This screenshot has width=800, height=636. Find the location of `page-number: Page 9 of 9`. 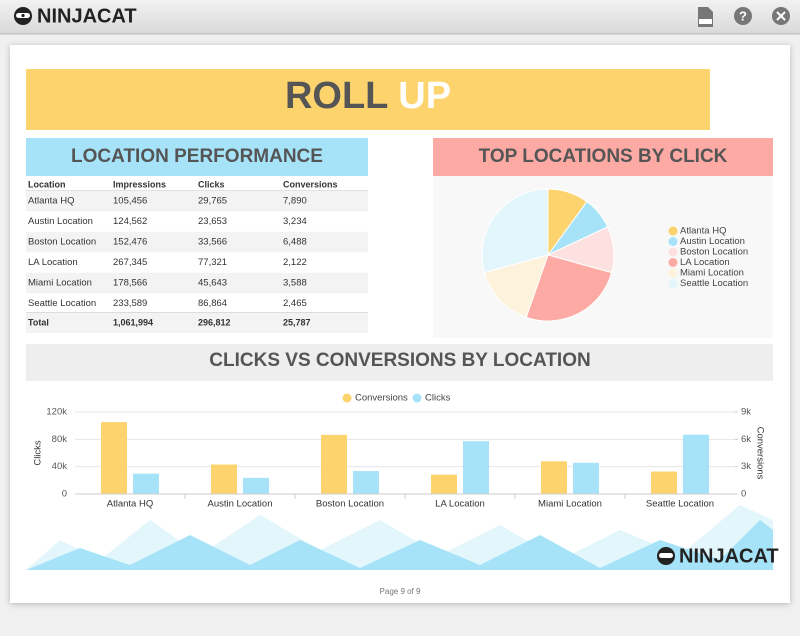

page-number: Page 9 of 9 is located at coordinates (400, 591).